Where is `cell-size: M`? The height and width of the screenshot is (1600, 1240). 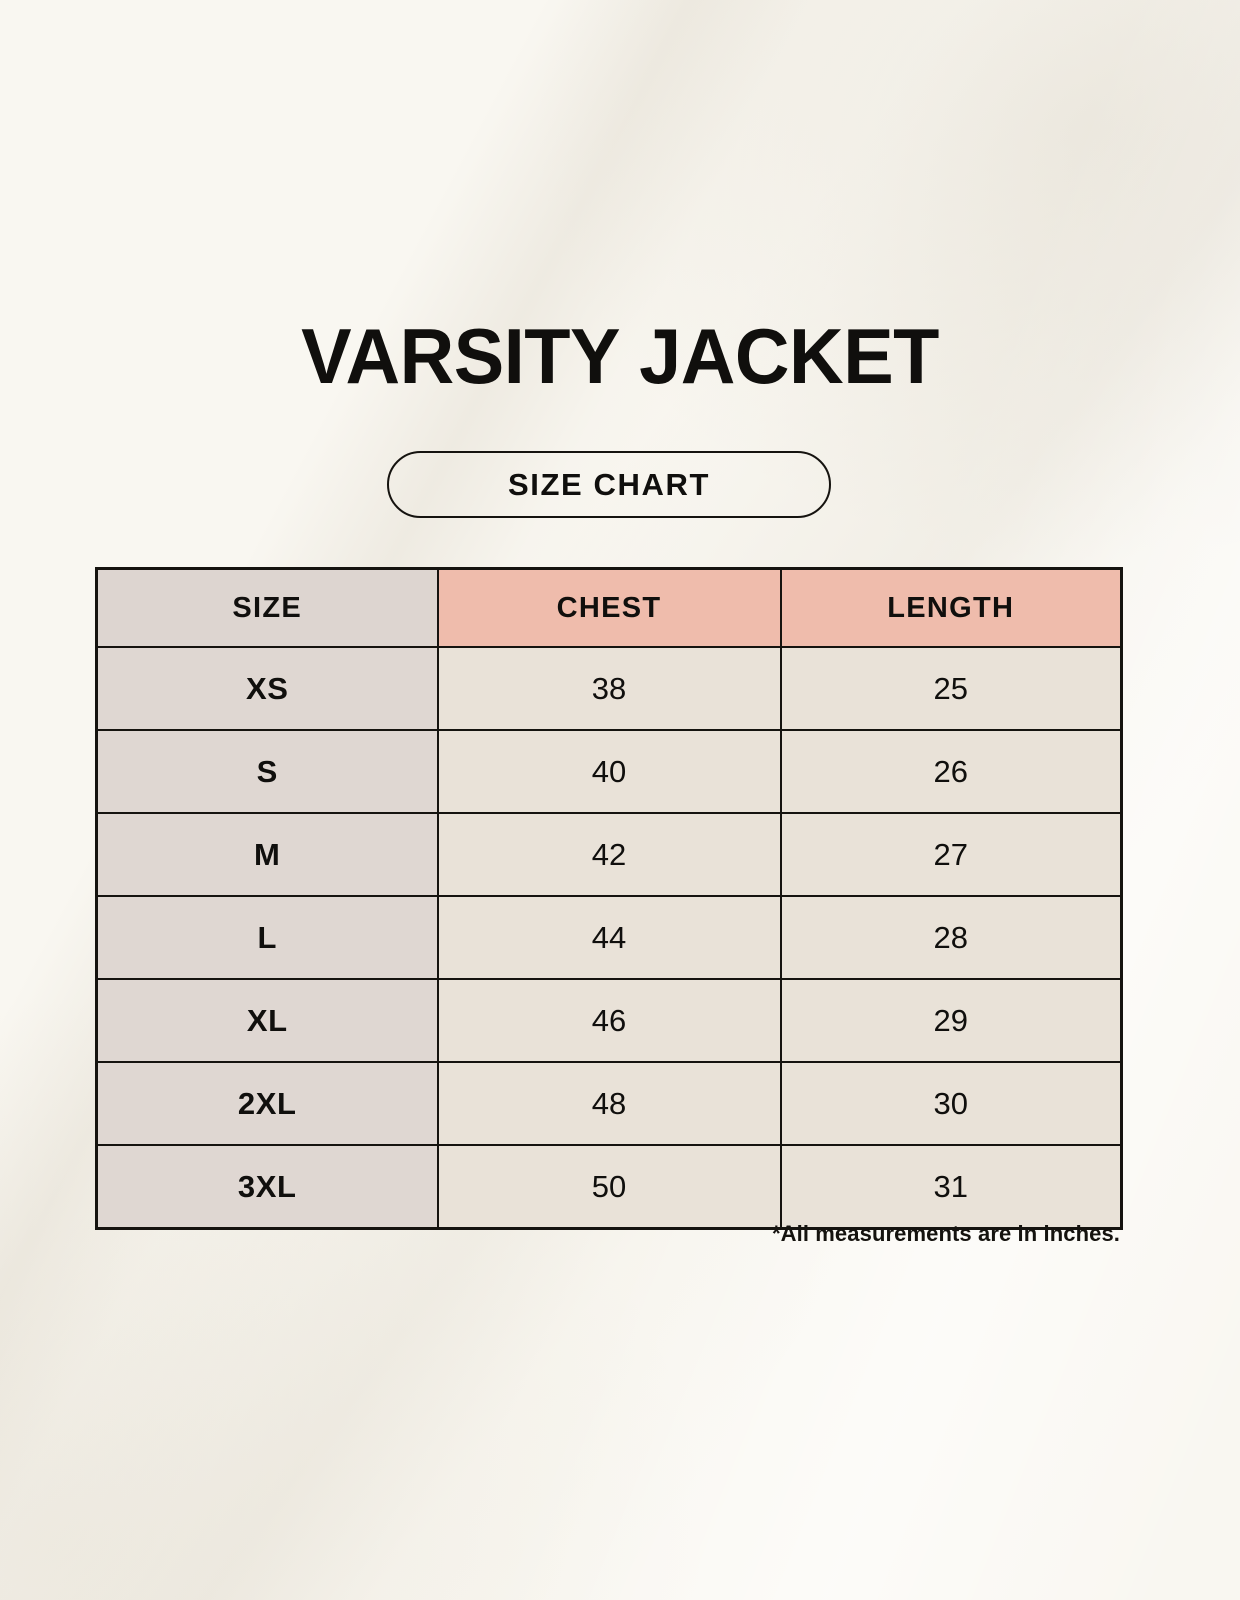
cell-size: M is located at coordinates (267, 854).